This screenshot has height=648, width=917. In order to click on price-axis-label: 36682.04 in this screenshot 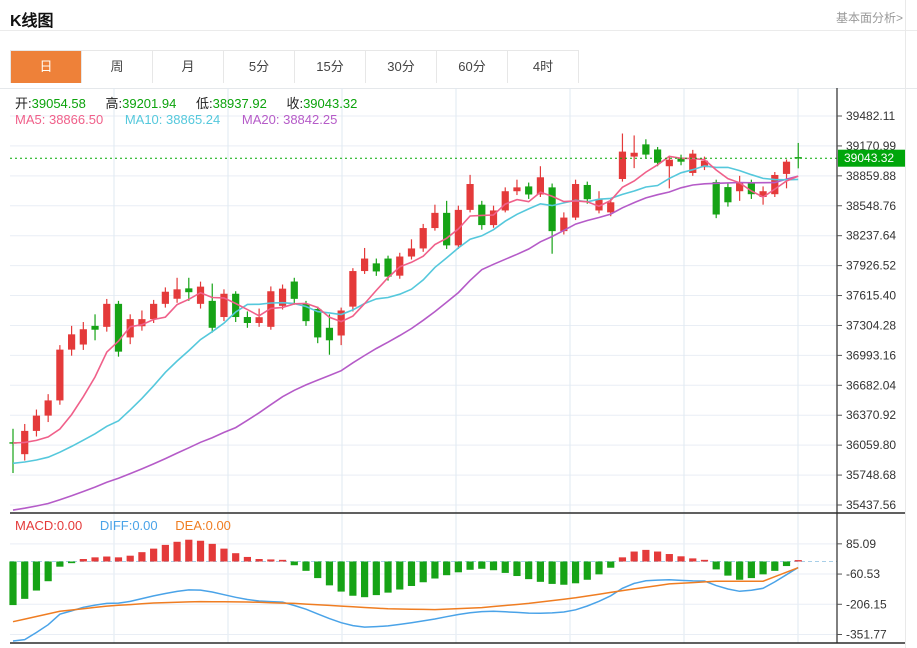, I will do `click(871, 385)`.